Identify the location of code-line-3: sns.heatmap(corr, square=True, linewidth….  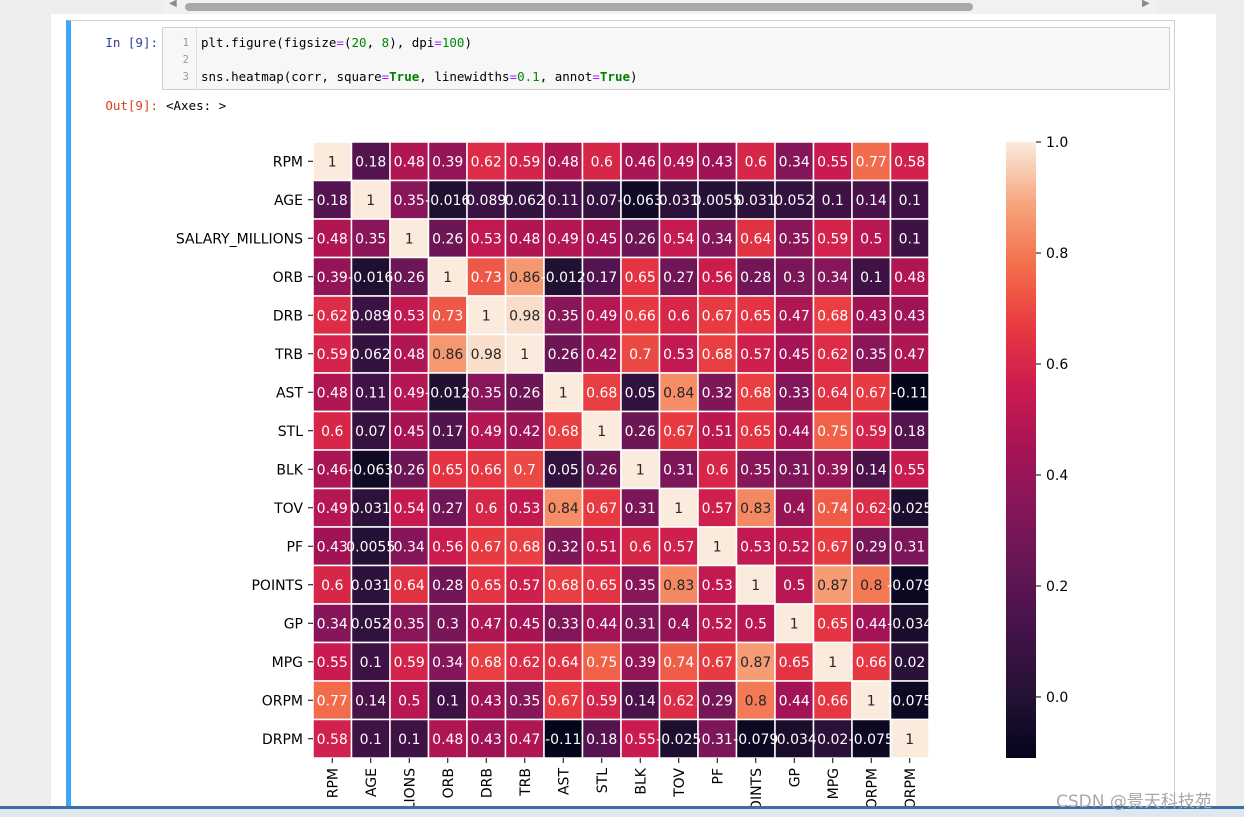
(419, 76).